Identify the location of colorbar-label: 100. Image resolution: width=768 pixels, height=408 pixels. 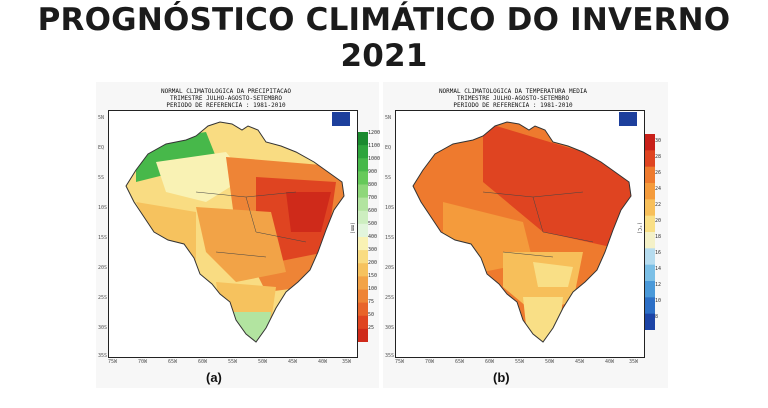
(373, 289).